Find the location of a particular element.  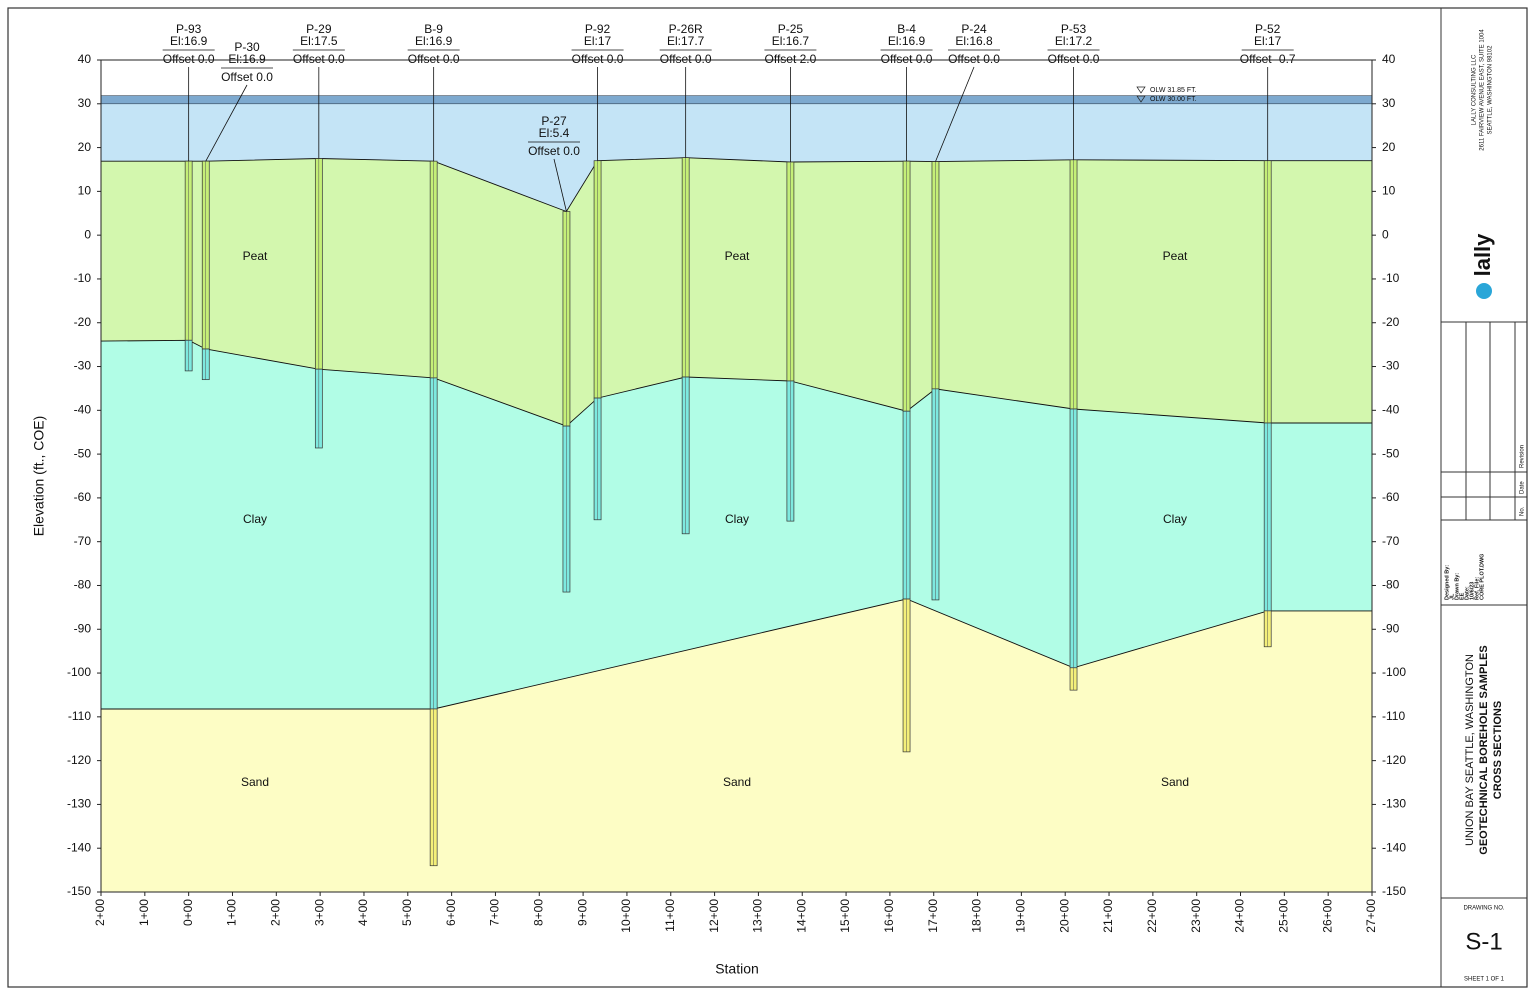

borehole-offset: Offset 2.0 is located at coordinates (791, 59).